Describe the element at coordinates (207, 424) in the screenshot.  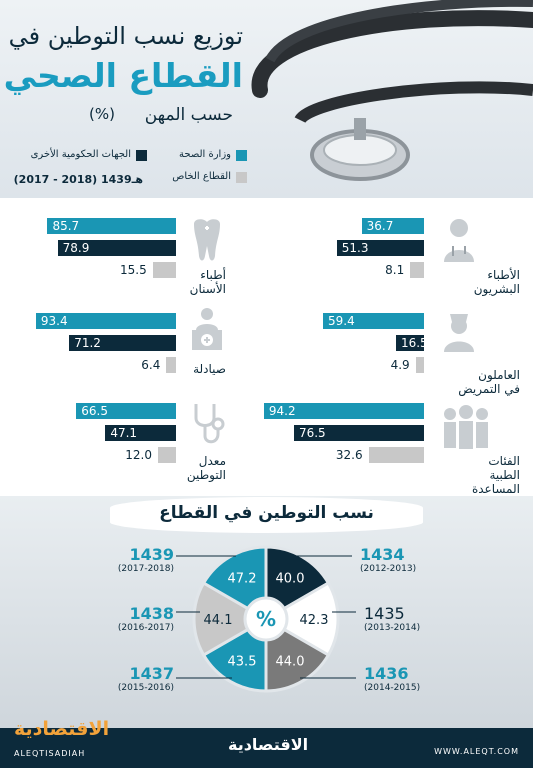
I see `stethoscope-icon` at that location.